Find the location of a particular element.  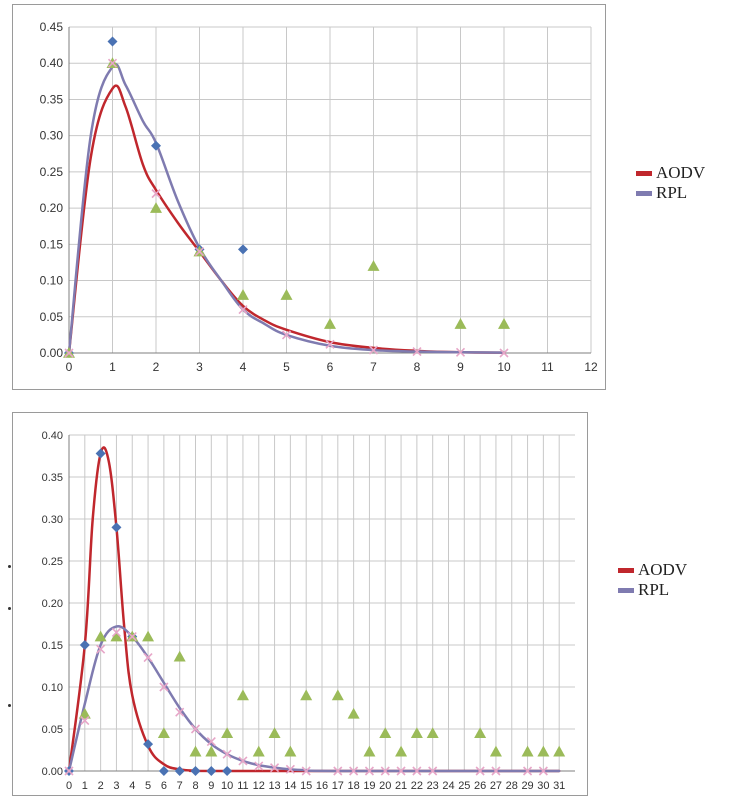

x-tick-label: 5 is located at coordinates (148, 786).